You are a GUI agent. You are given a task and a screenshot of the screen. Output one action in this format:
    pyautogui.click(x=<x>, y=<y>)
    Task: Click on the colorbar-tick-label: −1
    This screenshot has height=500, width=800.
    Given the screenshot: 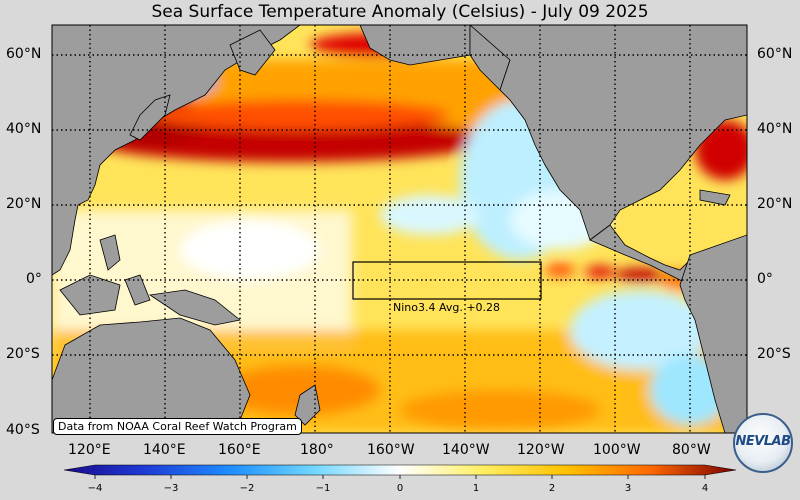 What is the action you would take?
    pyautogui.click(x=323, y=488)
    